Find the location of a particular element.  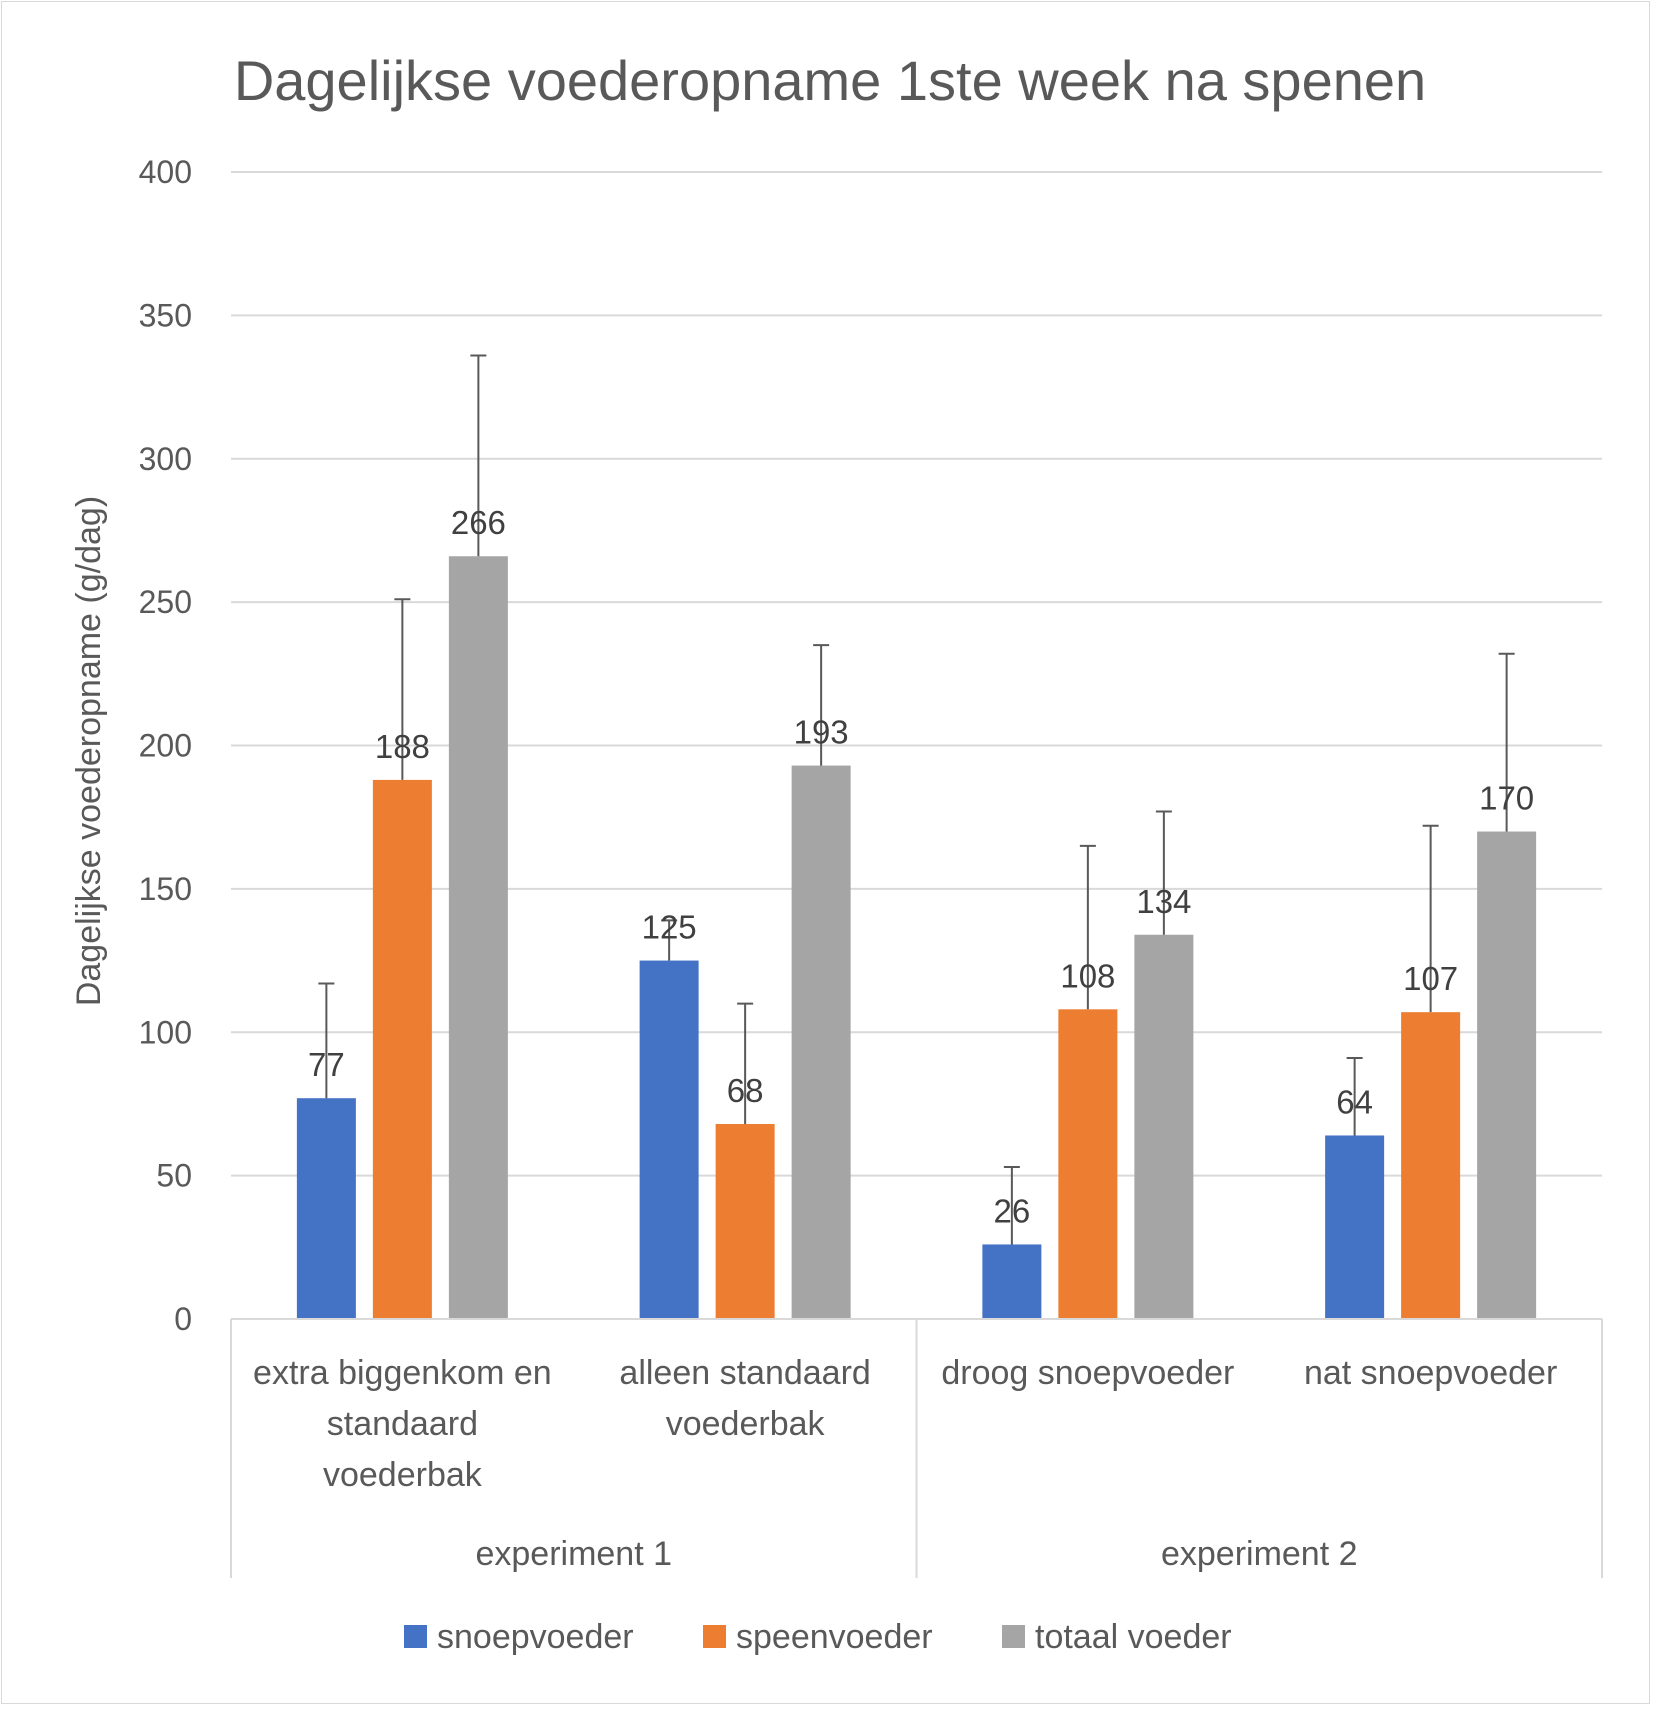

category-label: nat snoepvoeder is located at coordinates (1430, 1373).